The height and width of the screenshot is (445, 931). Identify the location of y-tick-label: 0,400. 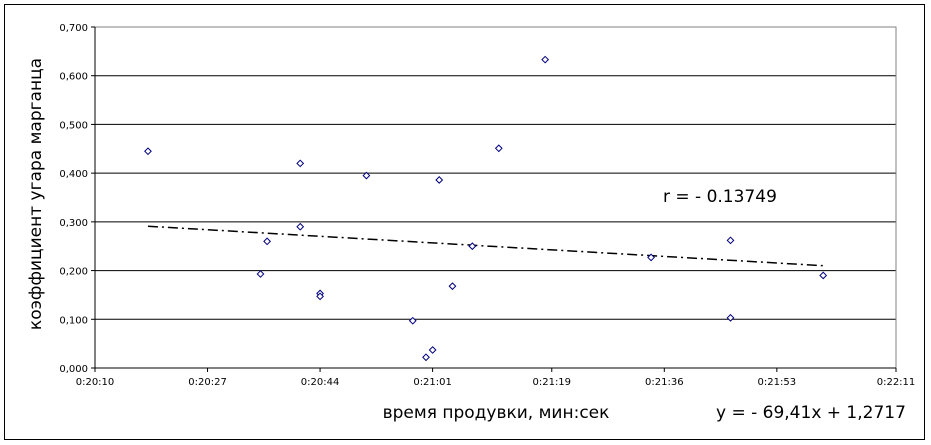
(73, 174).